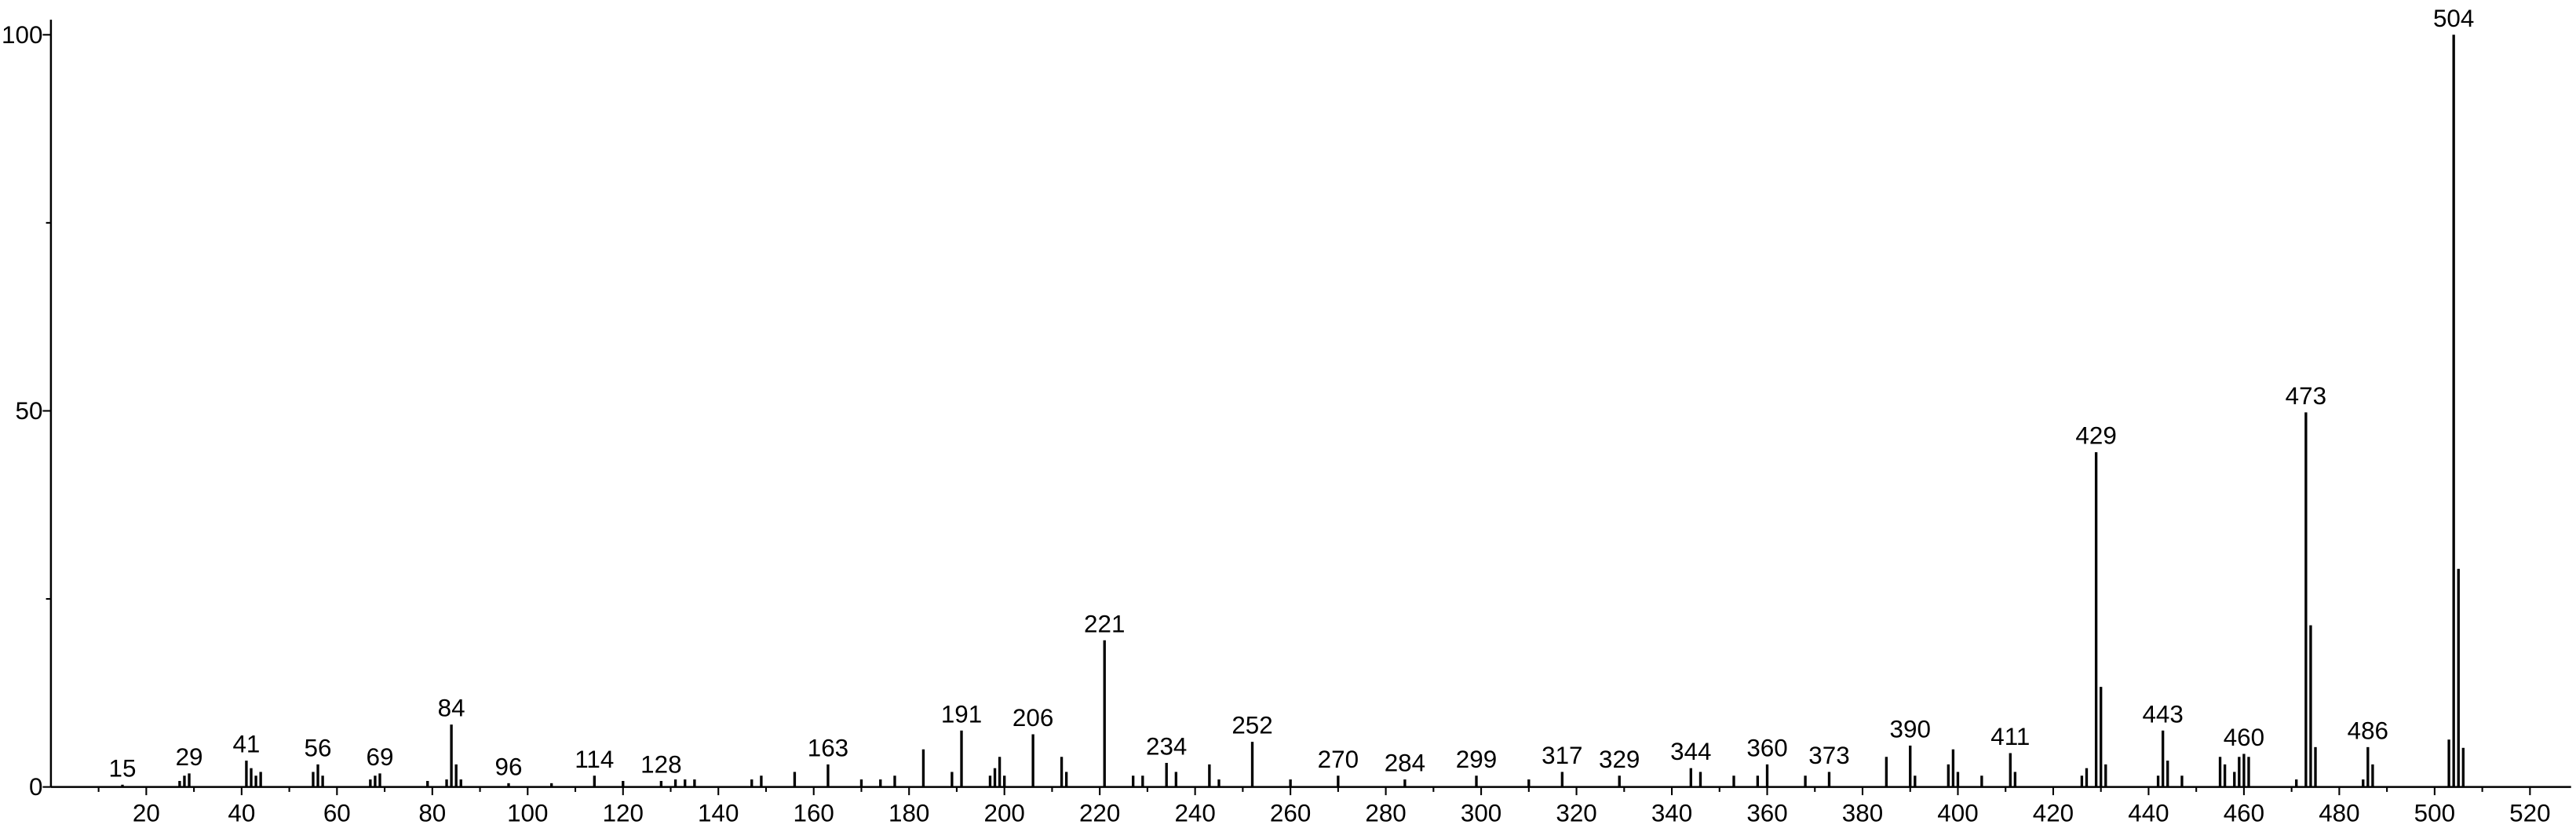 This screenshot has height=832, width=2576. Describe the element at coordinates (1004, 813) in the screenshot. I see `x-tick-label: 200` at that location.